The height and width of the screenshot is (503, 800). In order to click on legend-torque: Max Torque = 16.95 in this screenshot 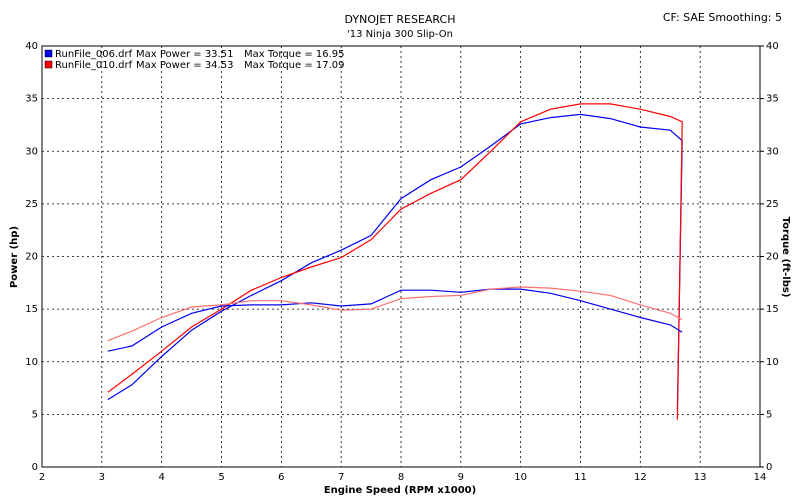, I will do `click(294, 54)`.